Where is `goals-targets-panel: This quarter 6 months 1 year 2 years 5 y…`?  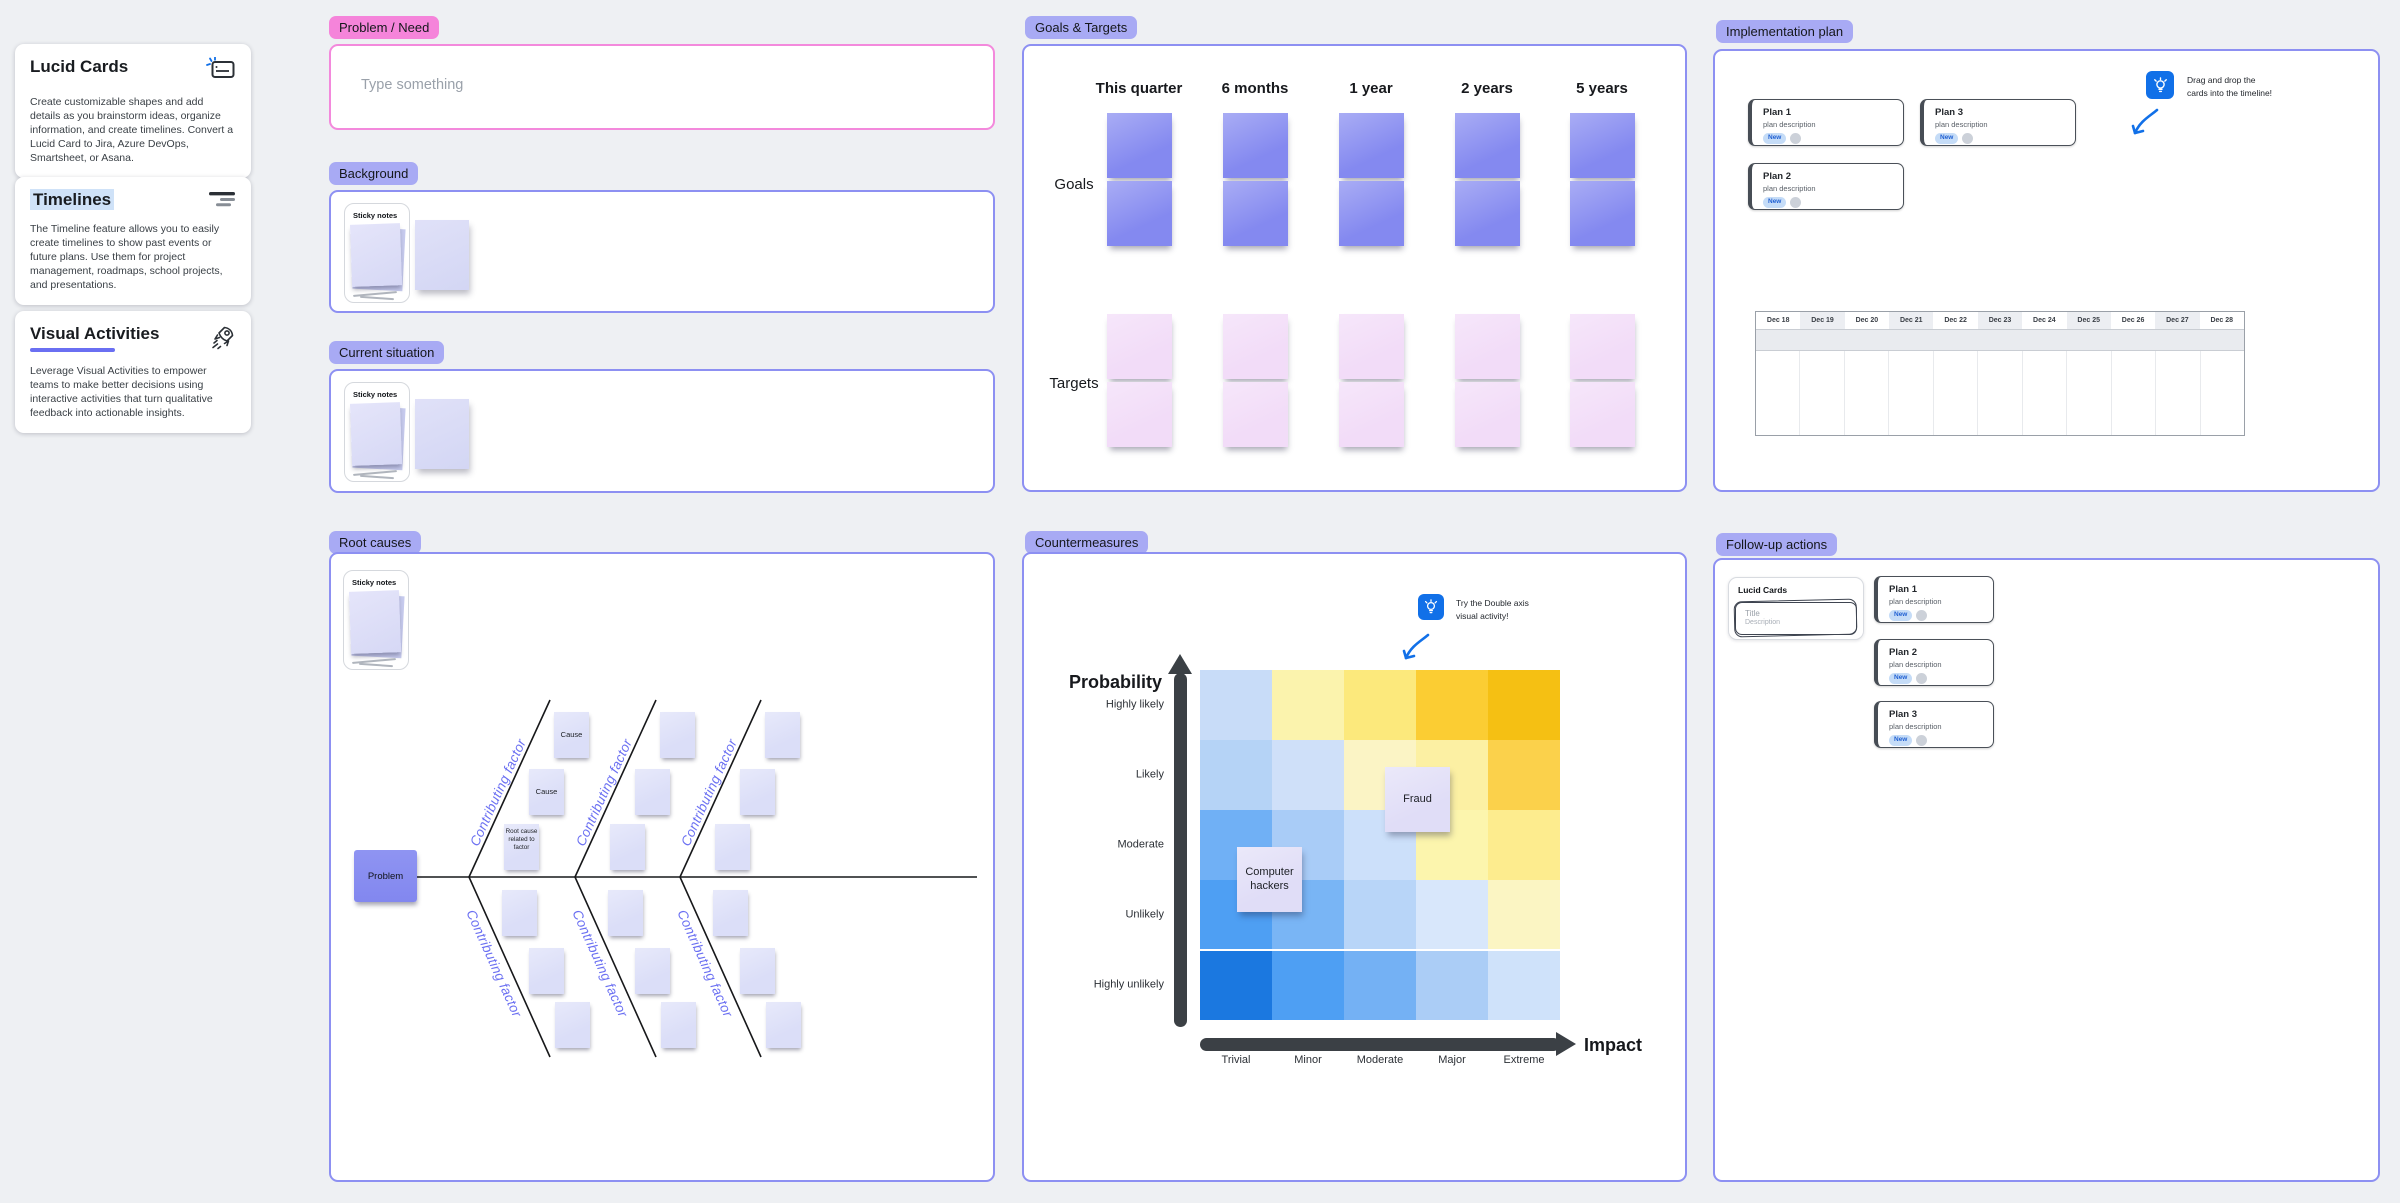 goals-targets-panel: This quarter 6 months 1 year 2 years 5 y… is located at coordinates (1354, 268).